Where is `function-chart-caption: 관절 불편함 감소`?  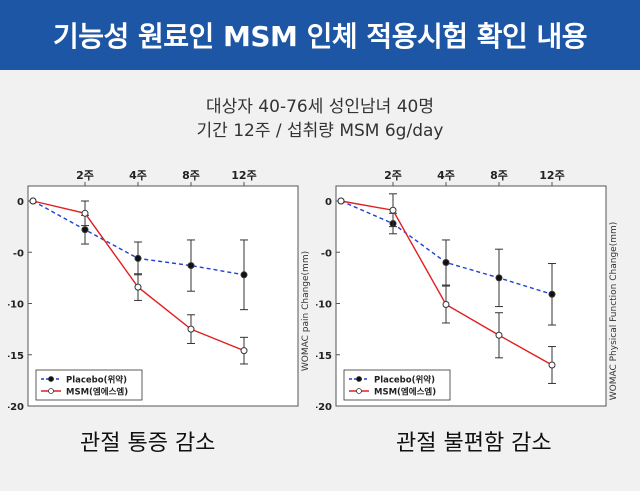
function-chart-caption: 관절 불편함 감소 is located at coordinates (474, 443).